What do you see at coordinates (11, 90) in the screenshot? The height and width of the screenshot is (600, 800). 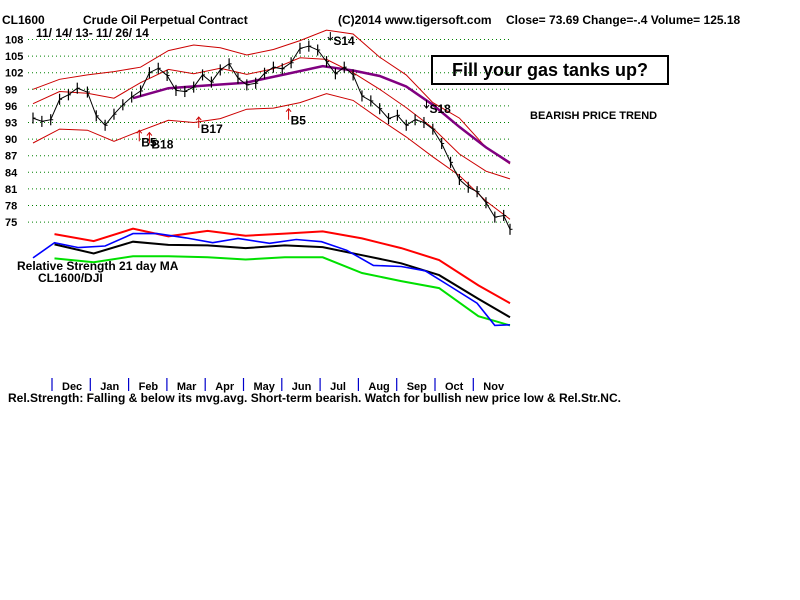 I see `y-tick-label: 99` at bounding box center [11, 90].